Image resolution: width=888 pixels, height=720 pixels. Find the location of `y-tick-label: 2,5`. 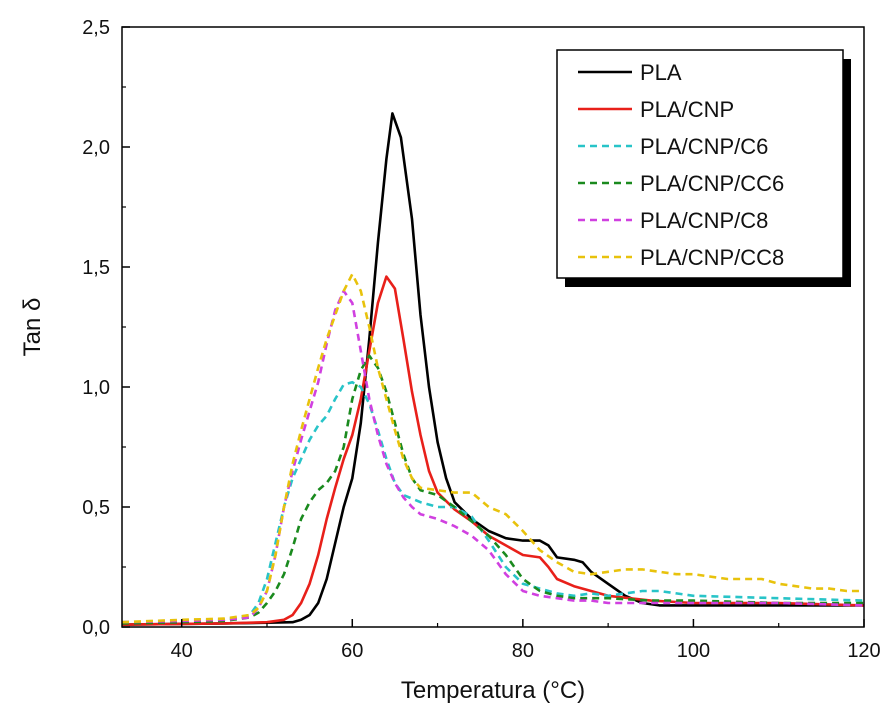

y-tick-label: 2,5 is located at coordinates (96, 28).